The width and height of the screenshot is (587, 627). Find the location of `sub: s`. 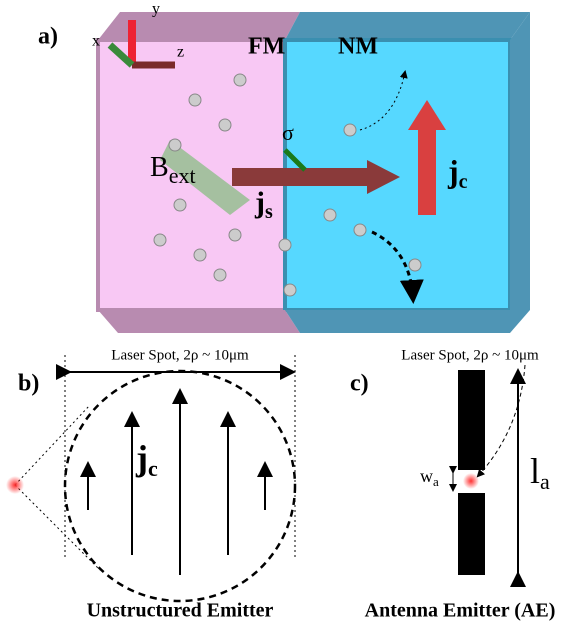

sub: s is located at coordinates (269, 212).